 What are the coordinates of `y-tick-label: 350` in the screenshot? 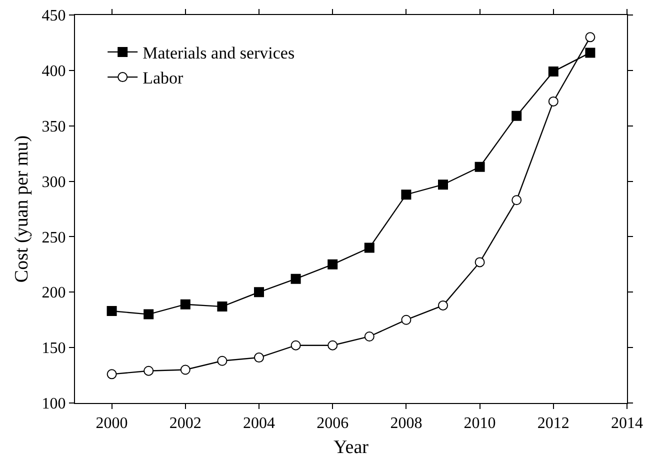 It's located at (54, 127).